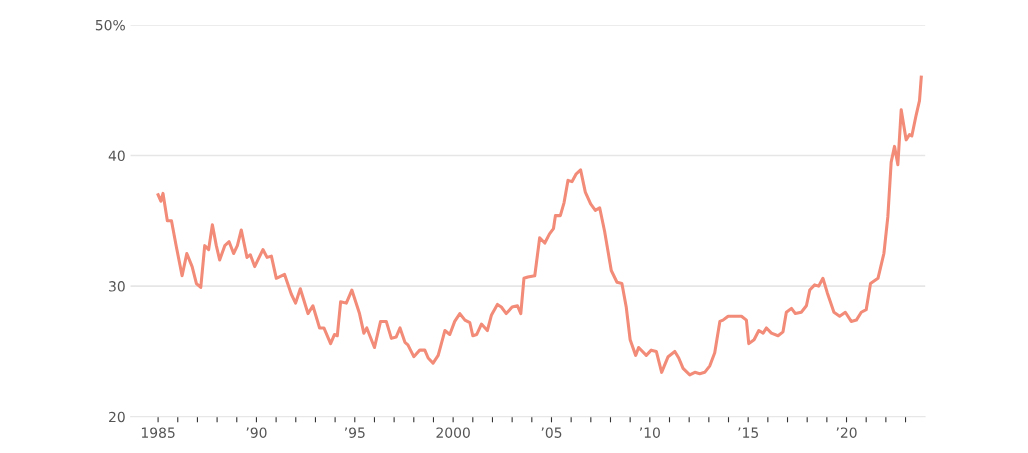 This screenshot has height=453, width=1028. What do you see at coordinates (748, 432) in the screenshot?
I see `x-tick-label: ’15` at bounding box center [748, 432].